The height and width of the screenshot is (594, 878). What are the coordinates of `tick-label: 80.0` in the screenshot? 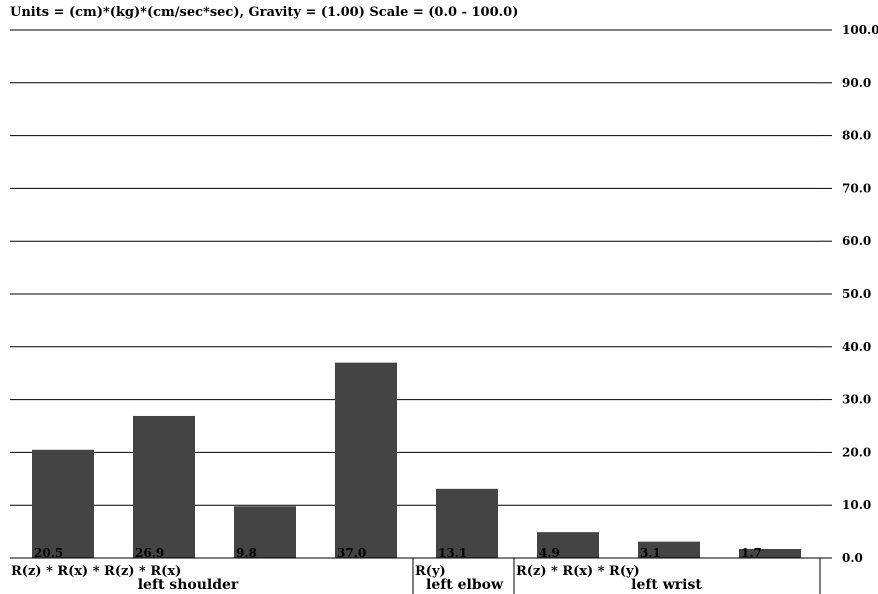 It's located at (856, 136).